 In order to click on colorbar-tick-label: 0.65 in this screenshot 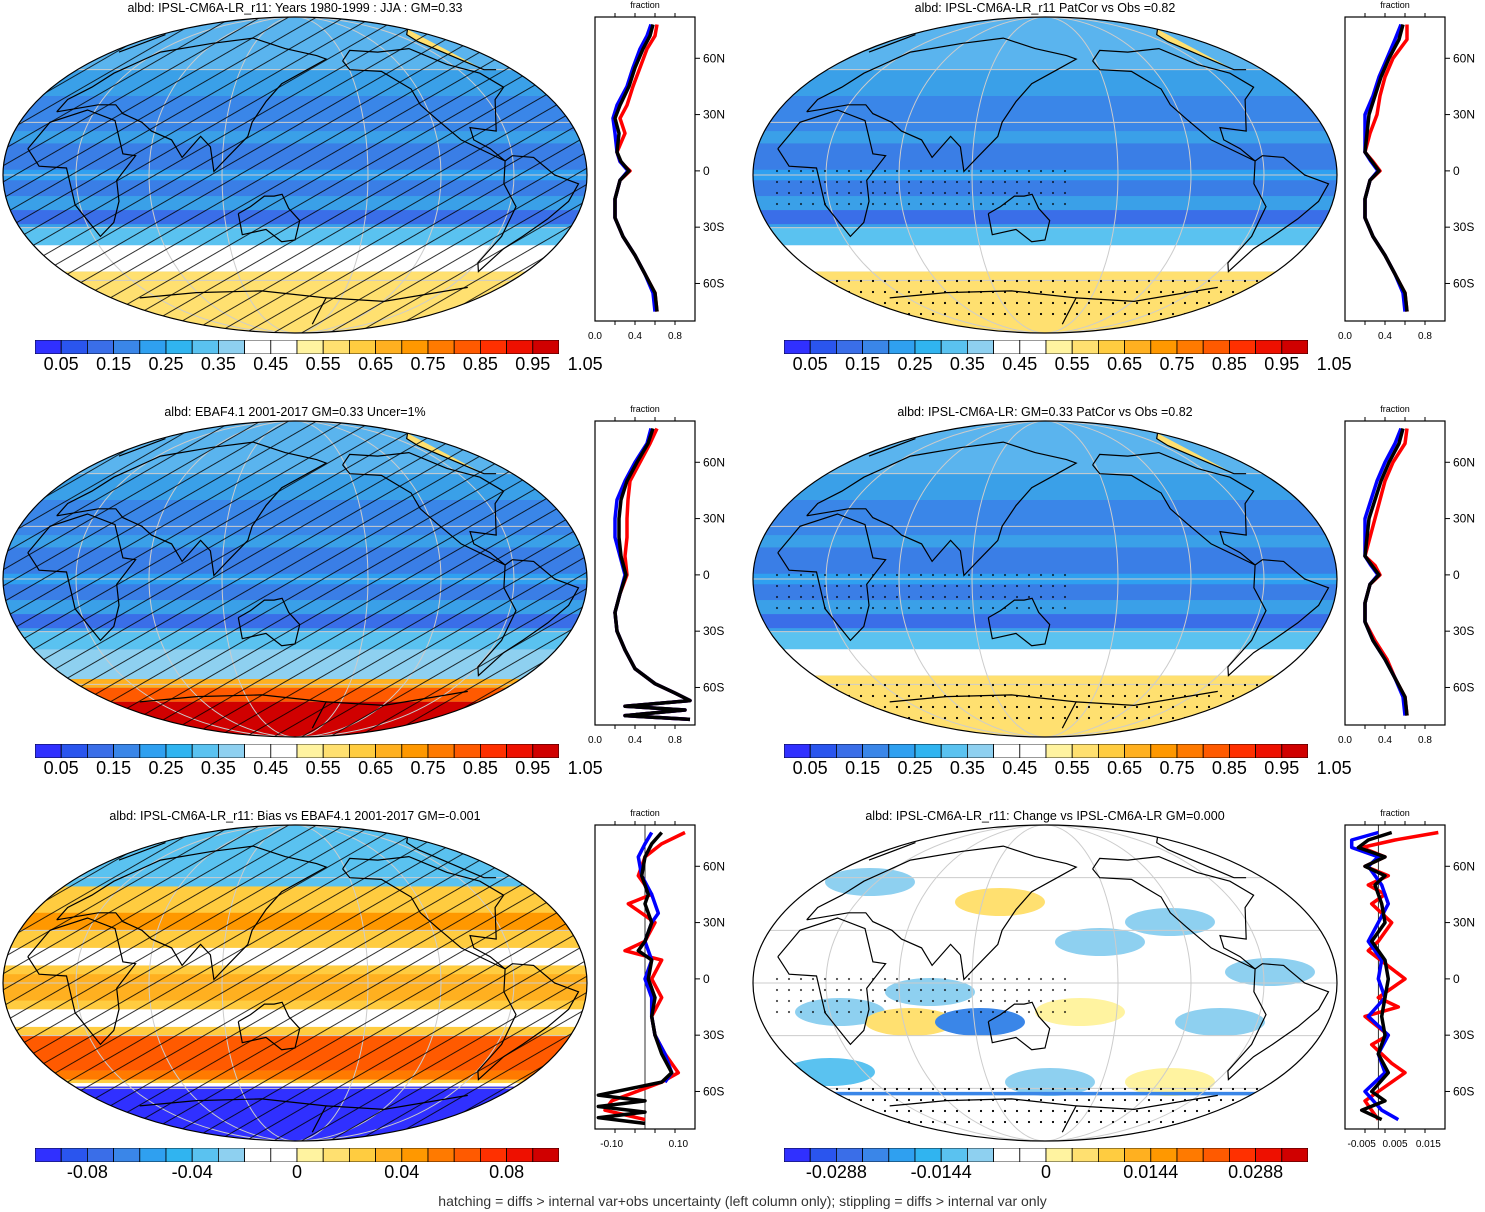, I will do `click(376, 768)`.